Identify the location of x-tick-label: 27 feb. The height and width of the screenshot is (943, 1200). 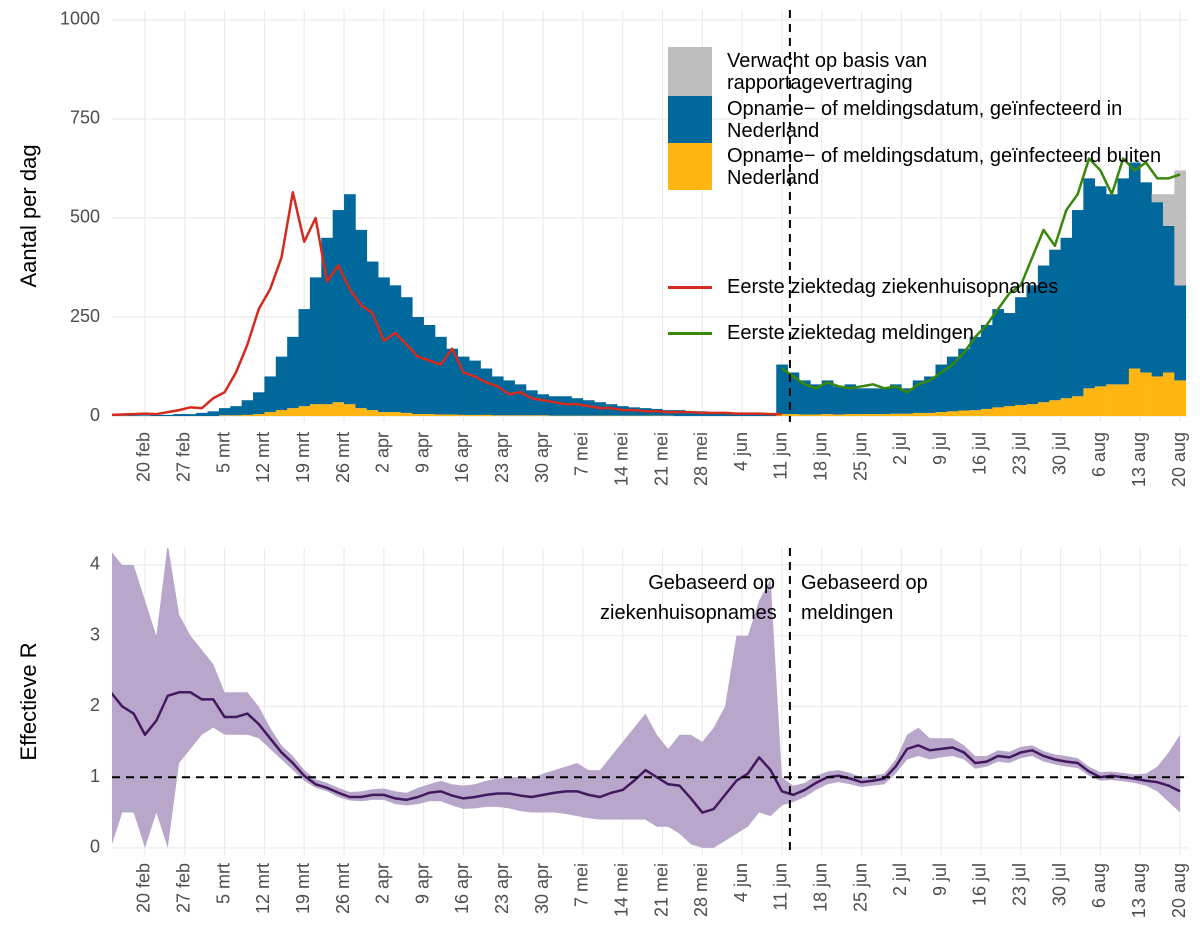
(184, 457).